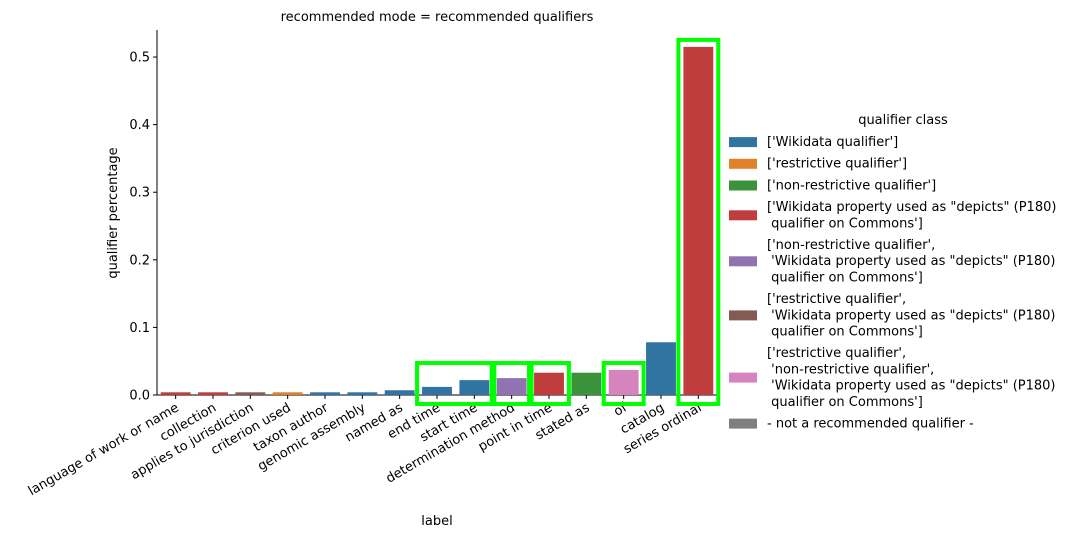 The image size is (1090, 538). I want to click on y-tick-label: 0.3, so click(139, 193).